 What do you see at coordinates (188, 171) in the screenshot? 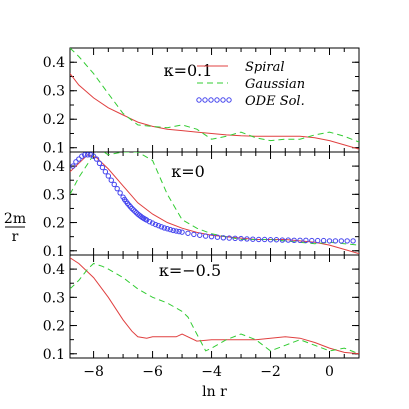
I see `panel-label: κ=0` at bounding box center [188, 171].